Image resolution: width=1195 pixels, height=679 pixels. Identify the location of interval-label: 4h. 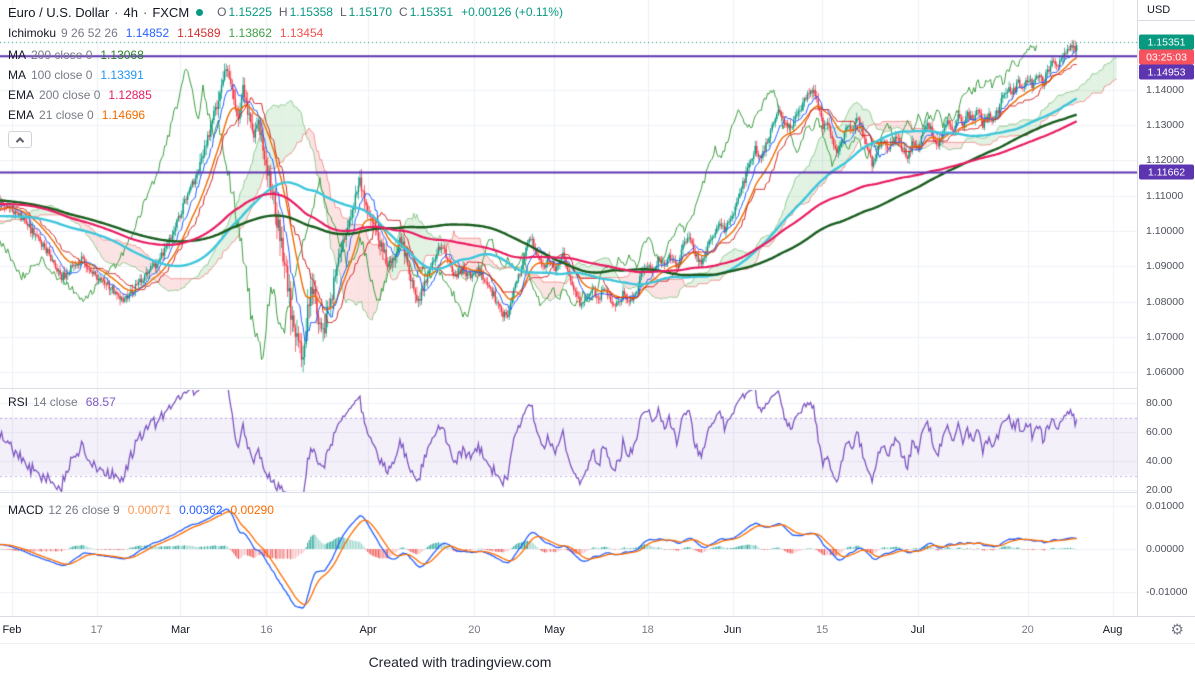
(130, 12).